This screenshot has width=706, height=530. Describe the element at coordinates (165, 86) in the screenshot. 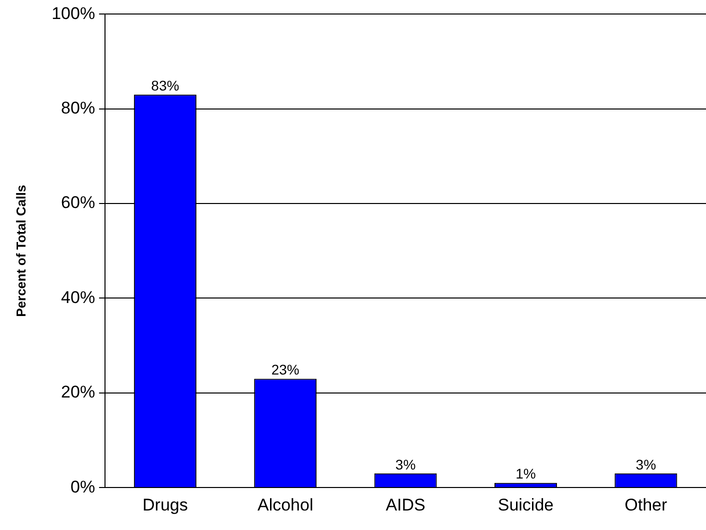

I see `data-label: 83%` at that location.